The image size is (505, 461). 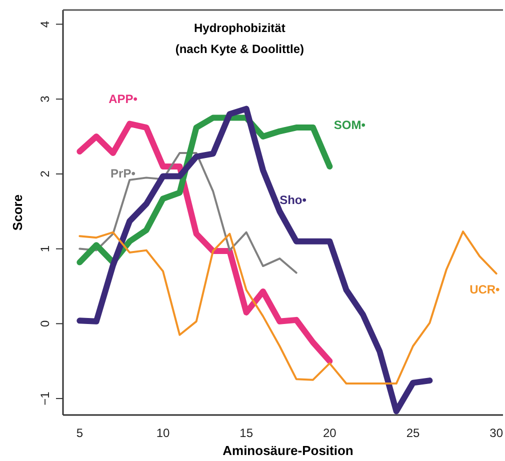 What do you see at coordinates (45, 324) in the screenshot?
I see `y-tick-label: 0` at bounding box center [45, 324].